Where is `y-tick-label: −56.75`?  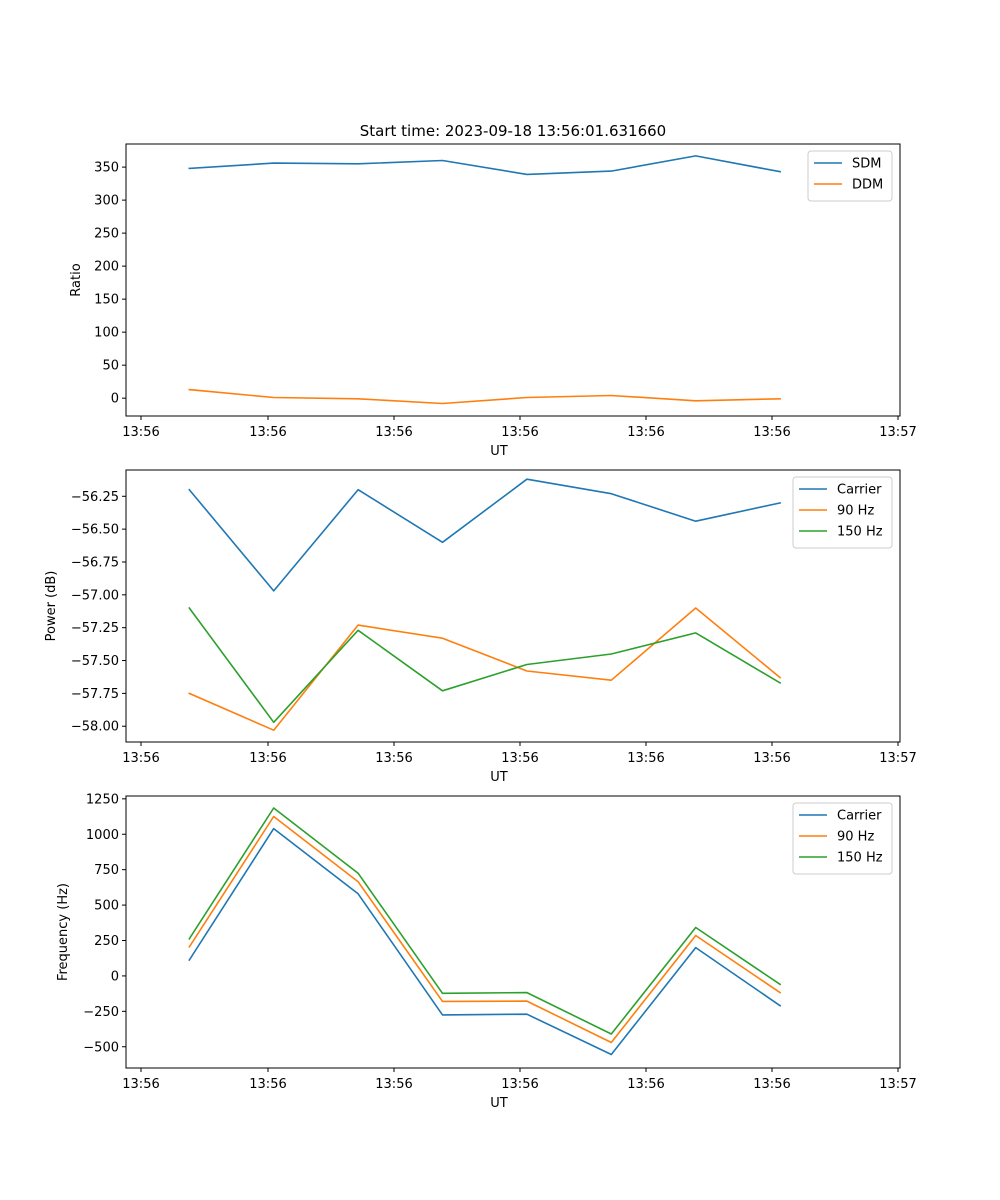 y-tick-label: −56.75 is located at coordinates (95, 562).